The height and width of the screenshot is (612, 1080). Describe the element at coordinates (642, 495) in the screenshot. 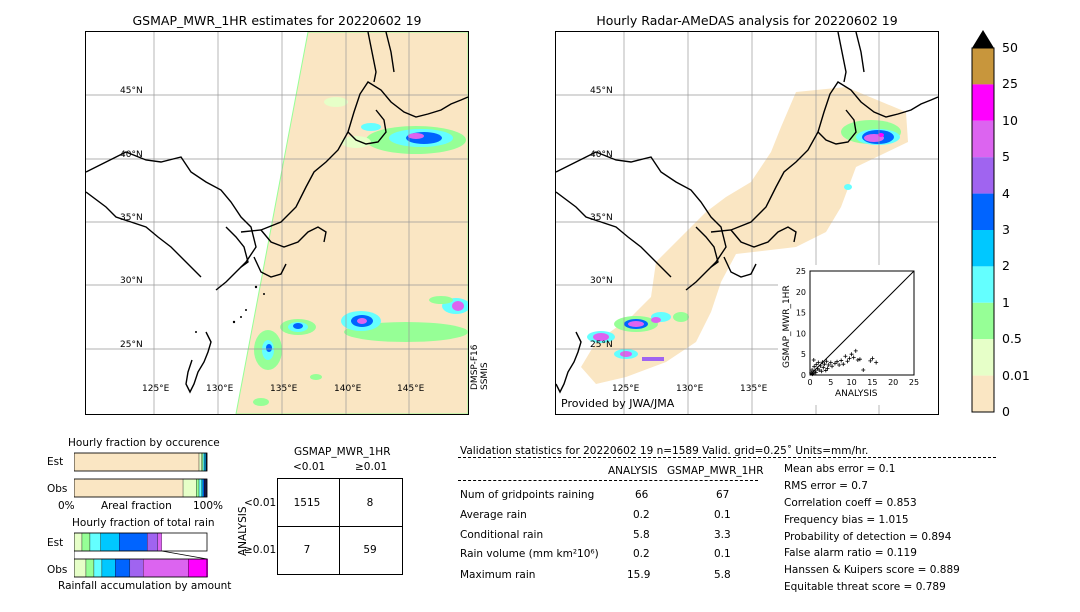

I see `stat-row-analysis: 66` at that location.